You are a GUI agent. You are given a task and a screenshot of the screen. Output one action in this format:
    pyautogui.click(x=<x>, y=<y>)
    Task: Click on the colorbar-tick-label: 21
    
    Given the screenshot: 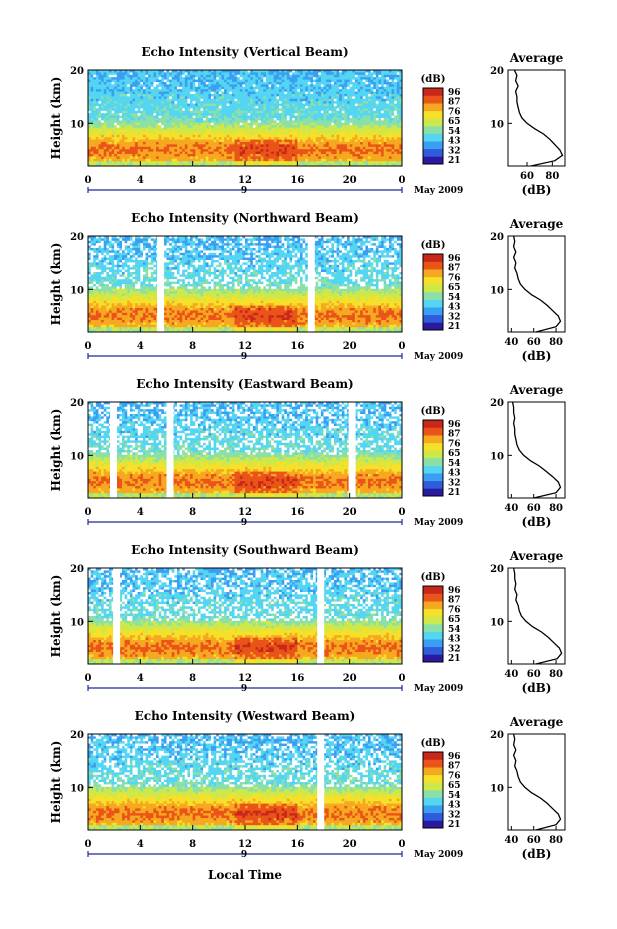 What is the action you would take?
    pyautogui.click(x=454, y=161)
    